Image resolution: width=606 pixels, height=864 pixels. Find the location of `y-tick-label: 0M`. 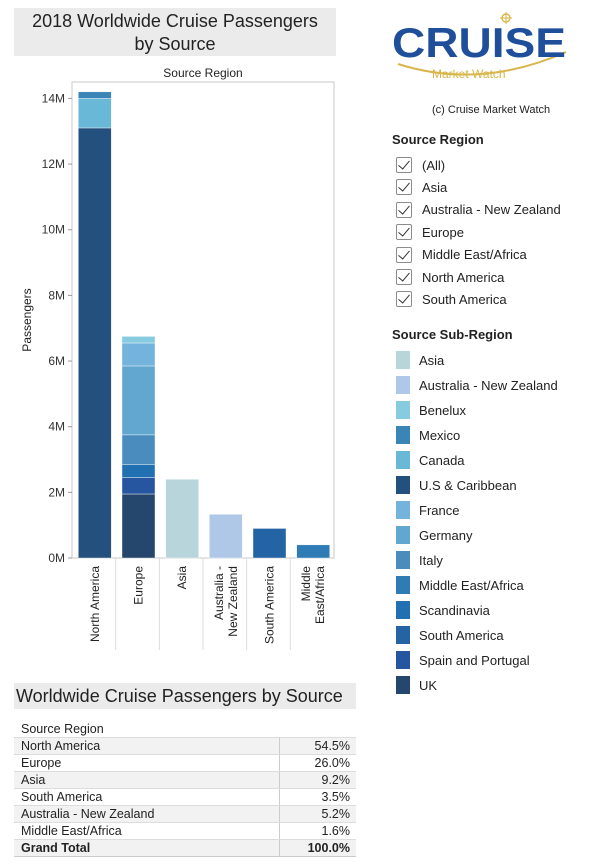

y-tick-label: 0M is located at coordinates (56, 558).